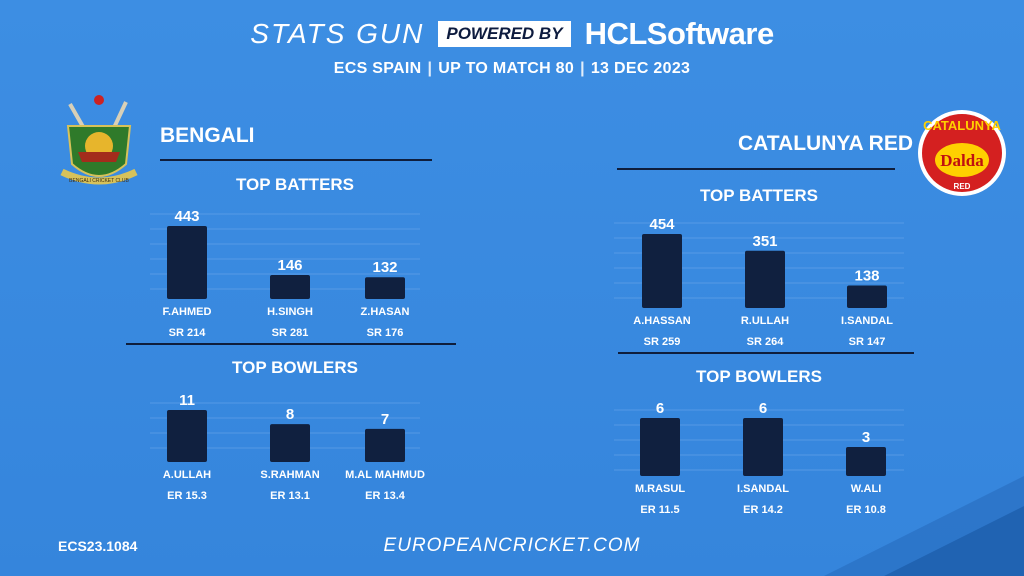  Describe the element at coordinates (662, 342) in the screenshot. I see `stat-sublabel: SR 259` at that location.